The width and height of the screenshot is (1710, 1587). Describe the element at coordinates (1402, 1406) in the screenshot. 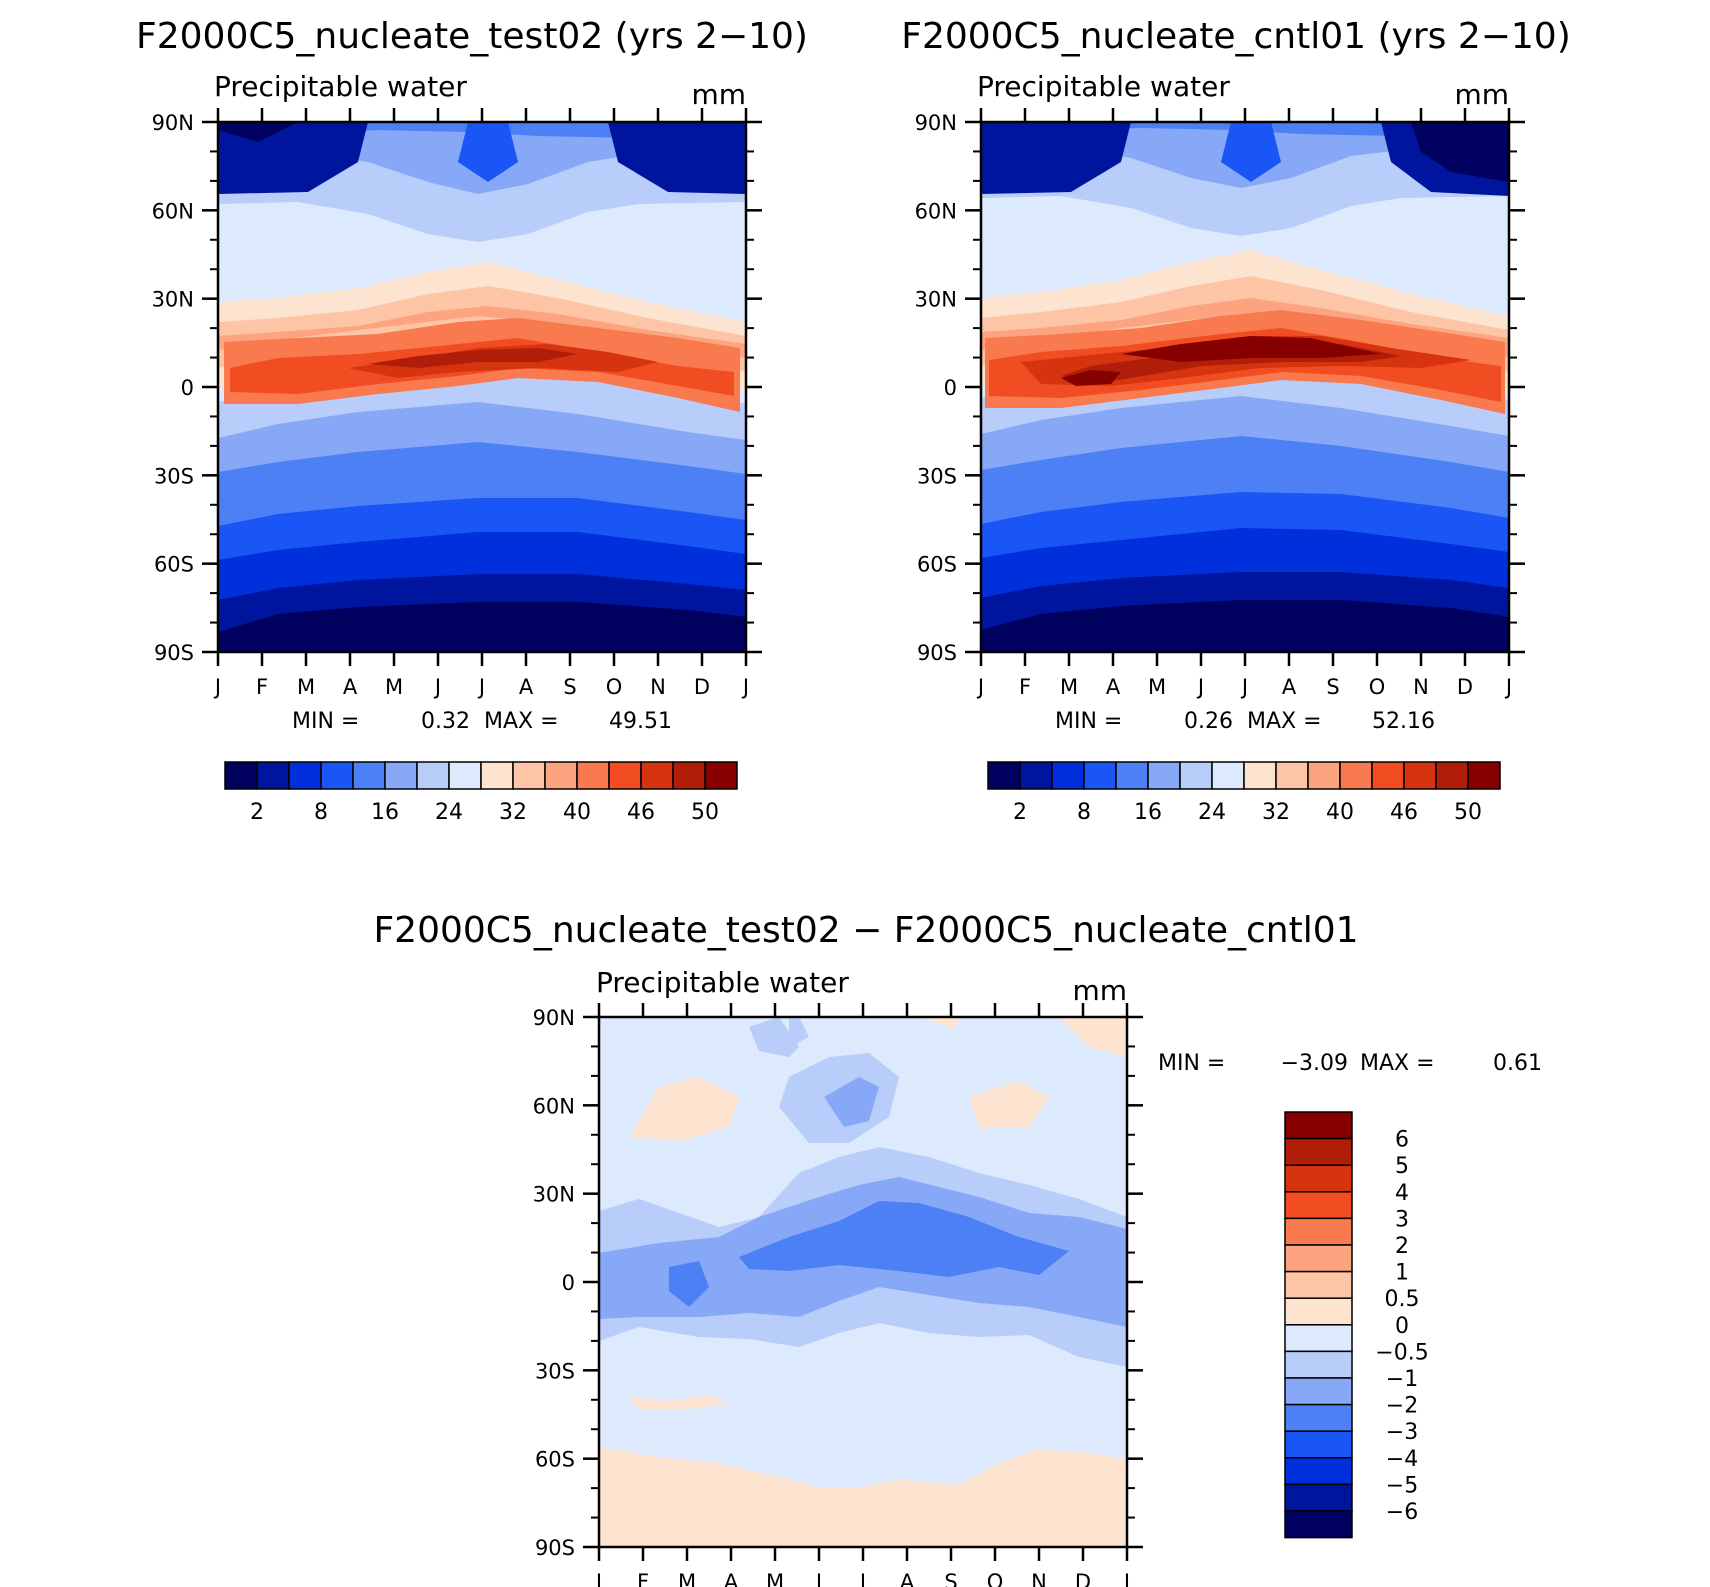

I see `colorbar-label: −2` at that location.